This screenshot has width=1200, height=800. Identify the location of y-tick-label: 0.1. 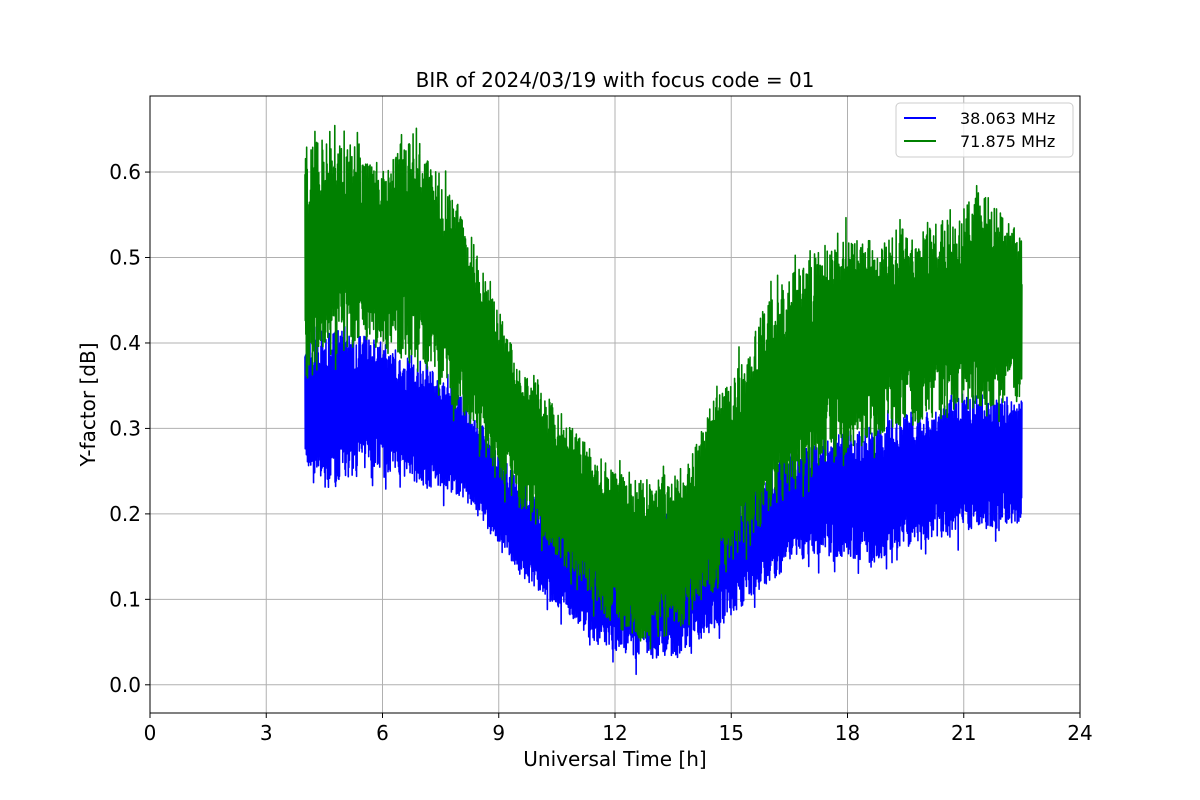
(125, 599).